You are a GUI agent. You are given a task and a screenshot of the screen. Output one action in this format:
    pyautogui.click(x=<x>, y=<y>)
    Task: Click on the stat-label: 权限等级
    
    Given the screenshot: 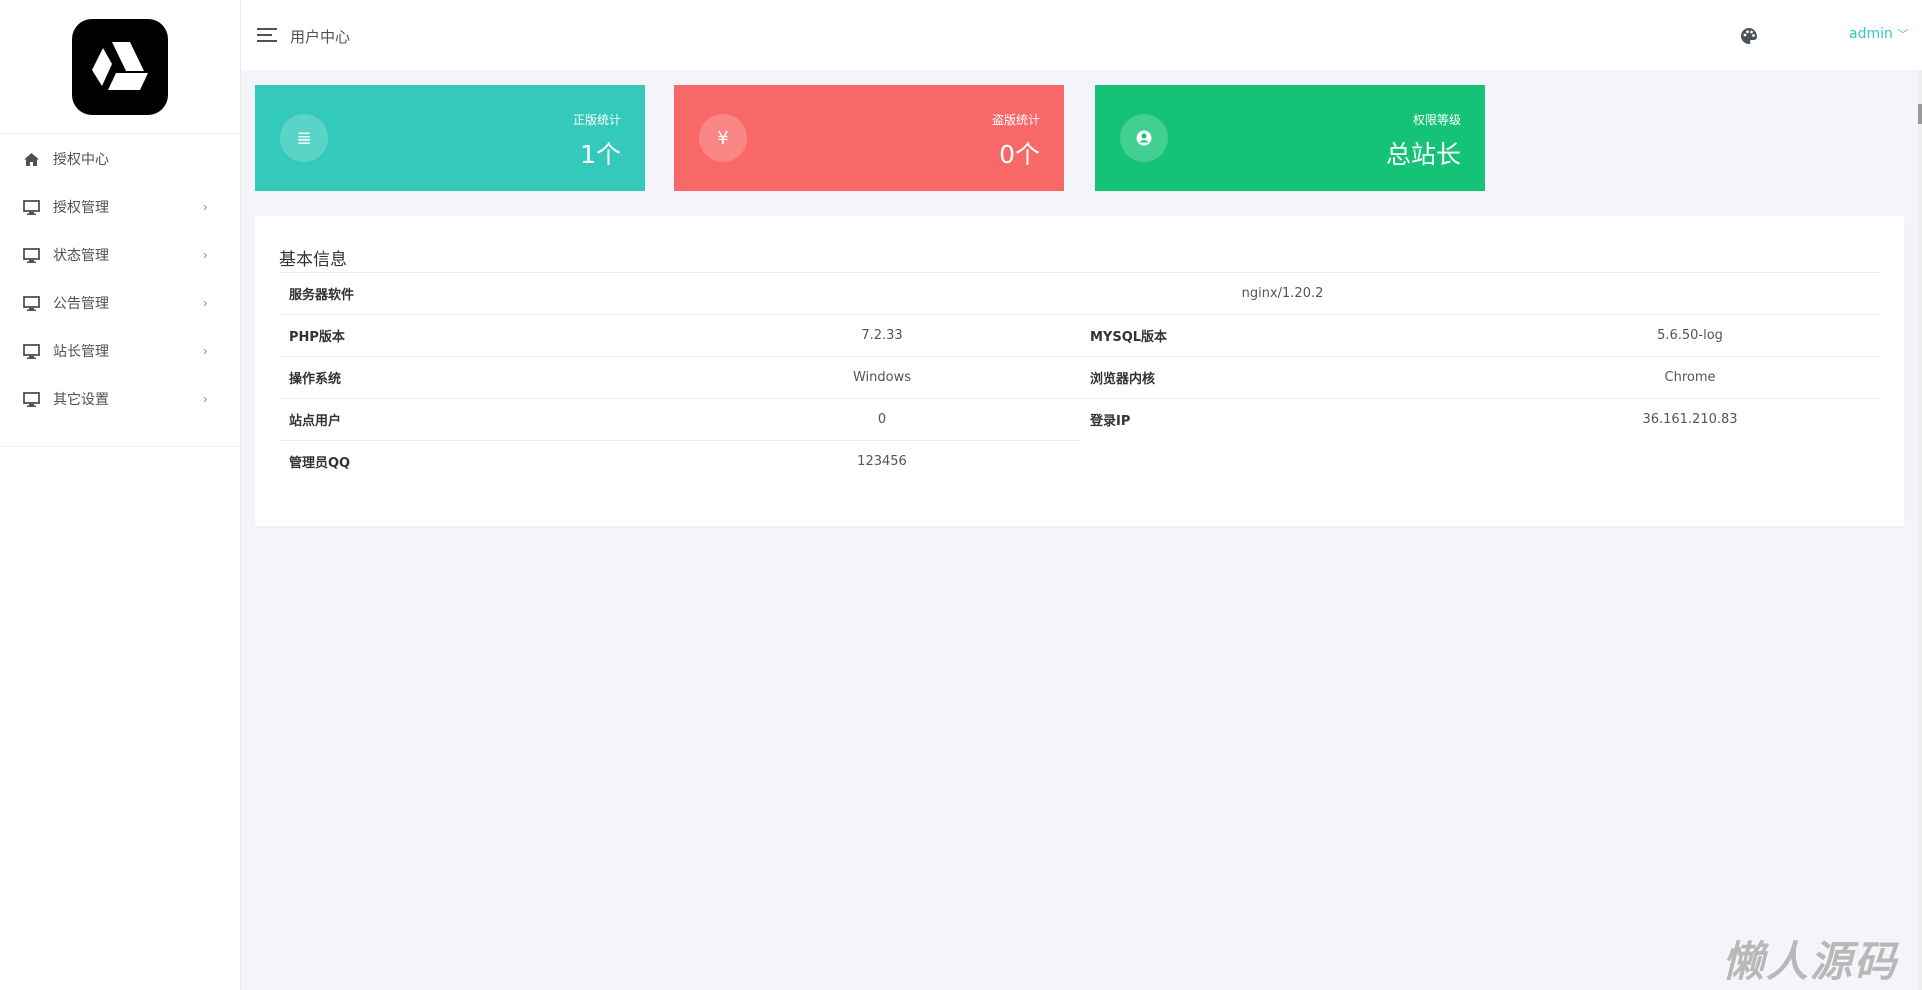 What is the action you would take?
    pyautogui.click(x=1436, y=120)
    